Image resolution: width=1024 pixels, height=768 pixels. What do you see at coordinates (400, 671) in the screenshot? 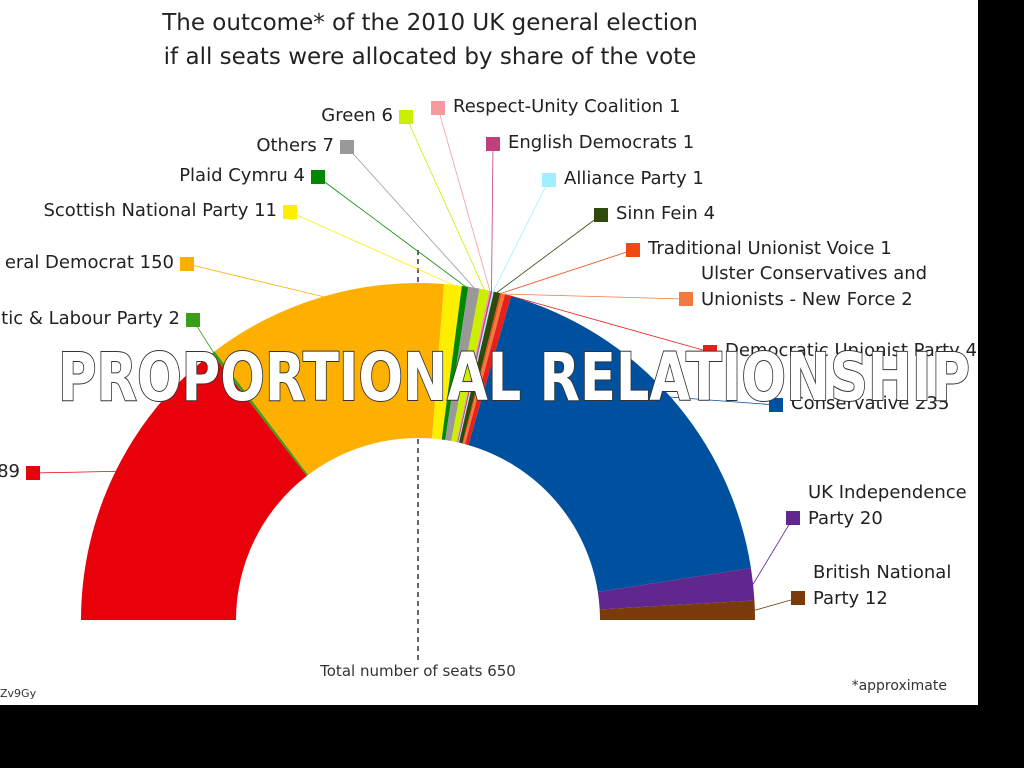
I see `total-text: Total number of seats` at bounding box center [400, 671].